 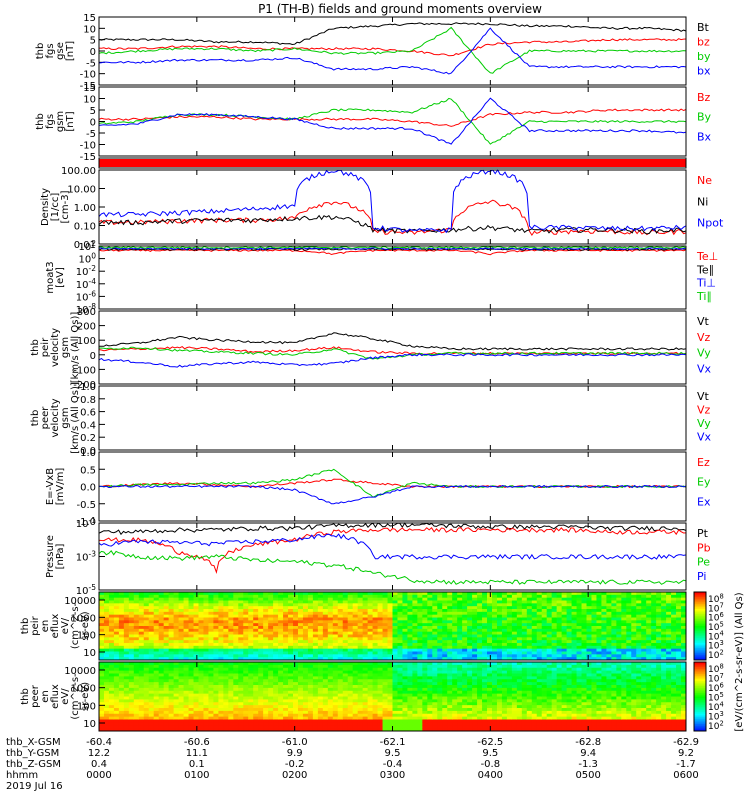 I want to click on y-tick-label: 10-5, so click(x=86, y=590).